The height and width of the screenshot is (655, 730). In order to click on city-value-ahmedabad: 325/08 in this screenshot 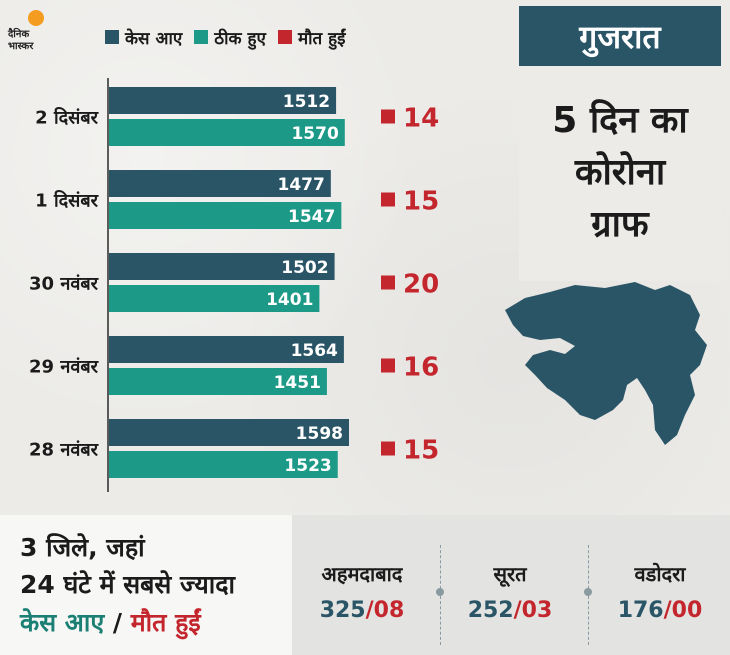, I will do `click(362, 610)`.